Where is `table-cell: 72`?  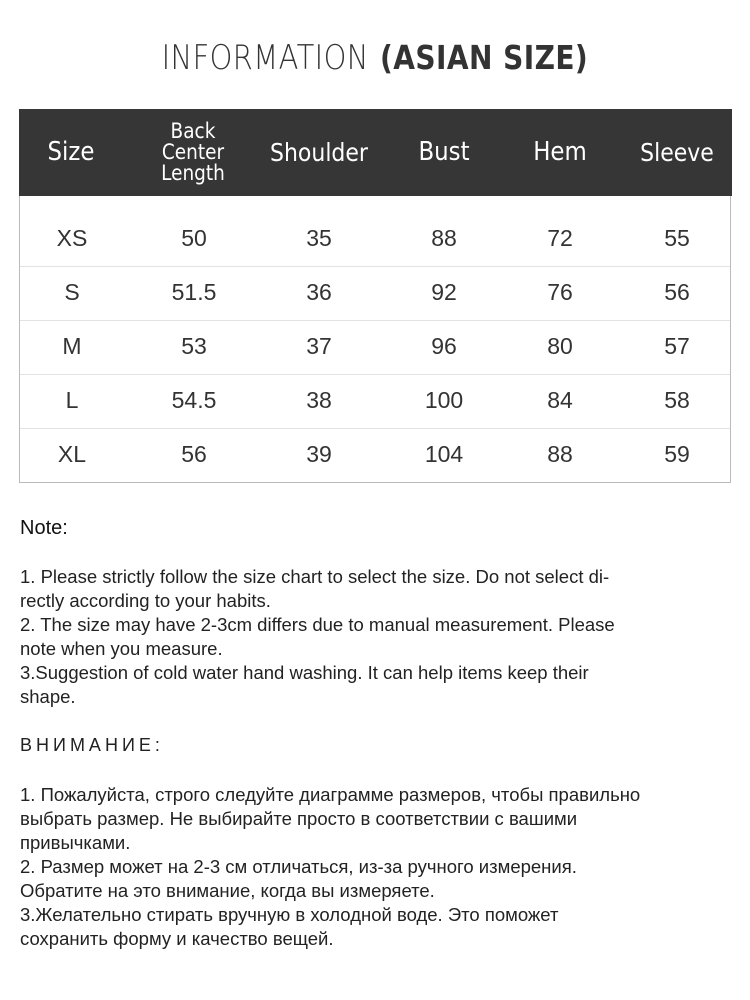 table-cell: 72 is located at coordinates (560, 237).